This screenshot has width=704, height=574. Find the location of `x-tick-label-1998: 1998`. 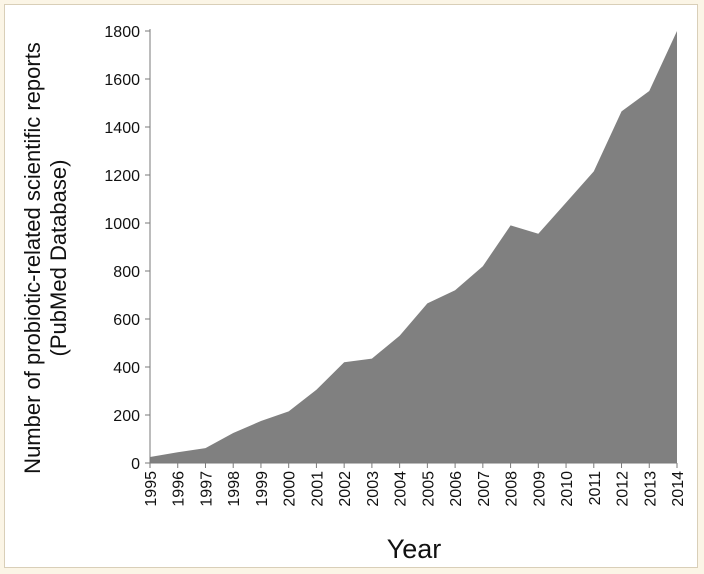

x-tick-label-1998: 1998 is located at coordinates (234, 489).